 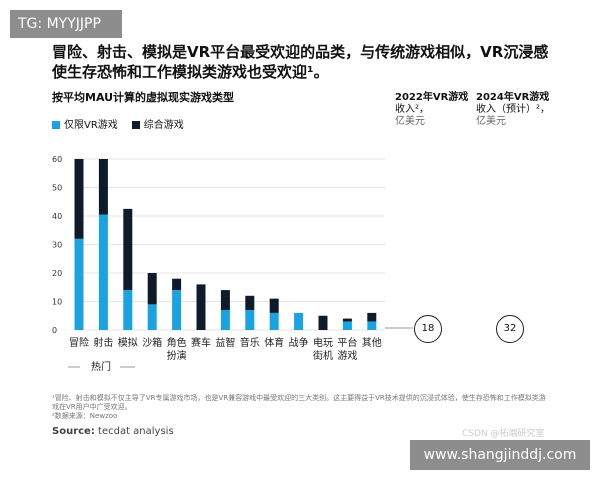 I want to click on x-tick-label: 战争, so click(x=299, y=342).